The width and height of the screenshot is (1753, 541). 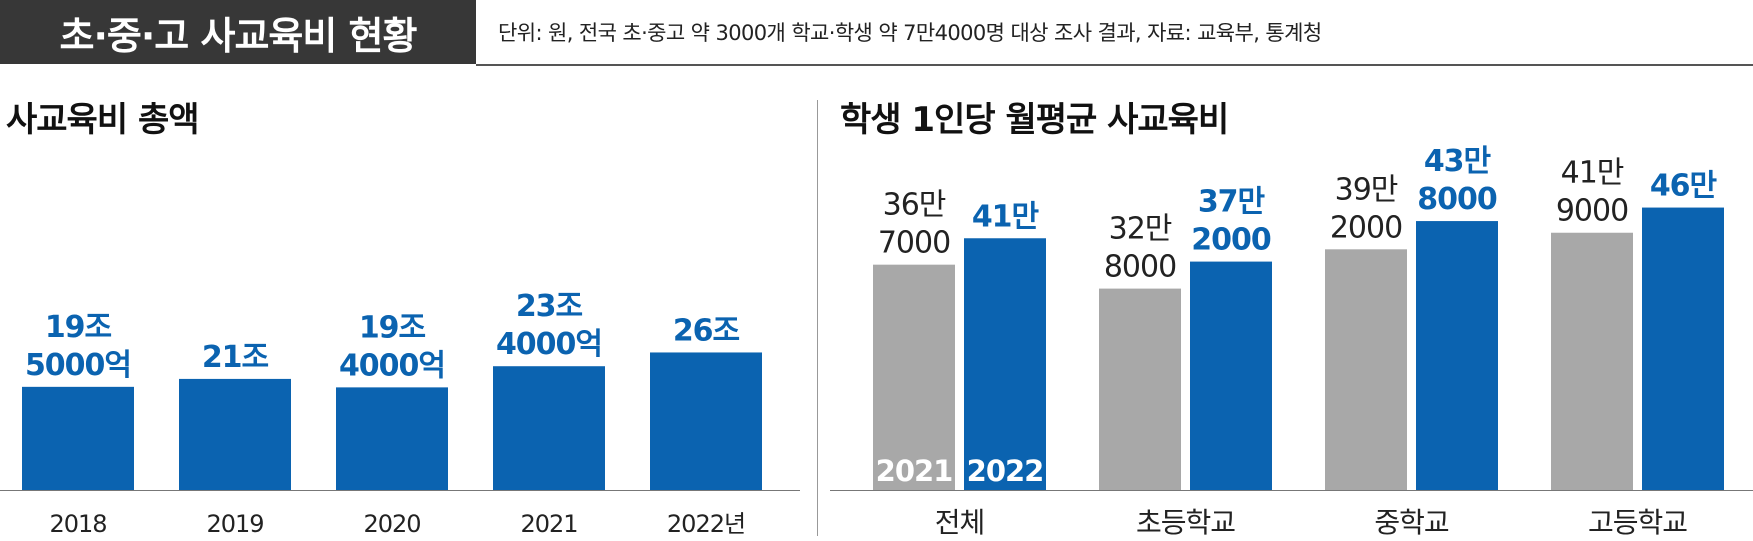 I want to click on data-label-total-1-0: 21조, so click(x=235, y=357).